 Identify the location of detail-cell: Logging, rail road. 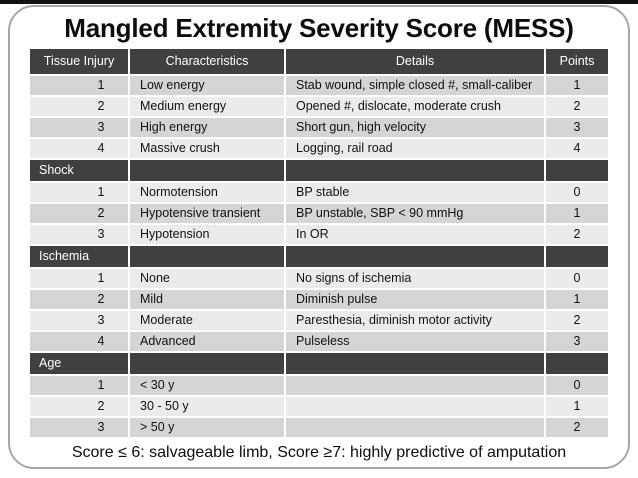
(415, 148).